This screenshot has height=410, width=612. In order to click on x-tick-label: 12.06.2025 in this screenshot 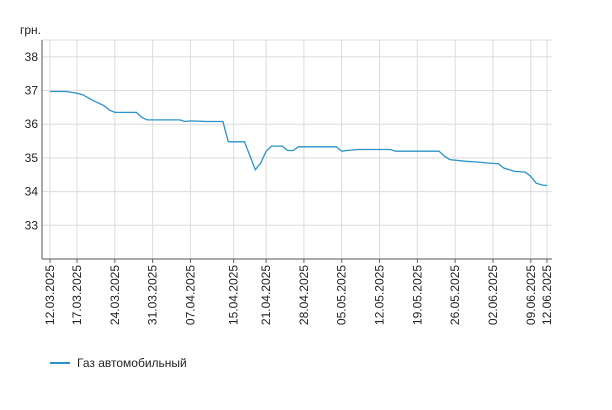, I will do `click(547, 295)`.